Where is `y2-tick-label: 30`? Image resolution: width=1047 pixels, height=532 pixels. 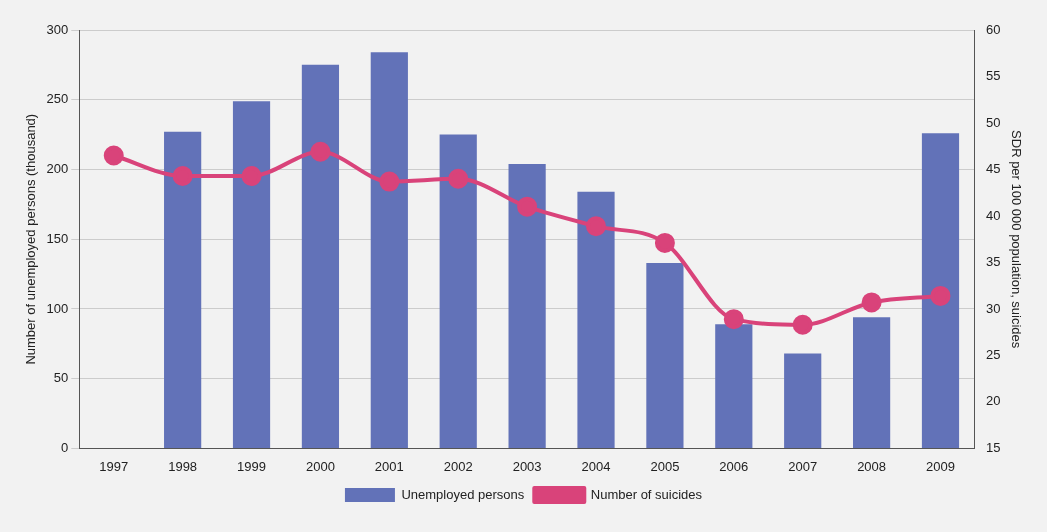 y2-tick-label: 30 is located at coordinates (993, 308).